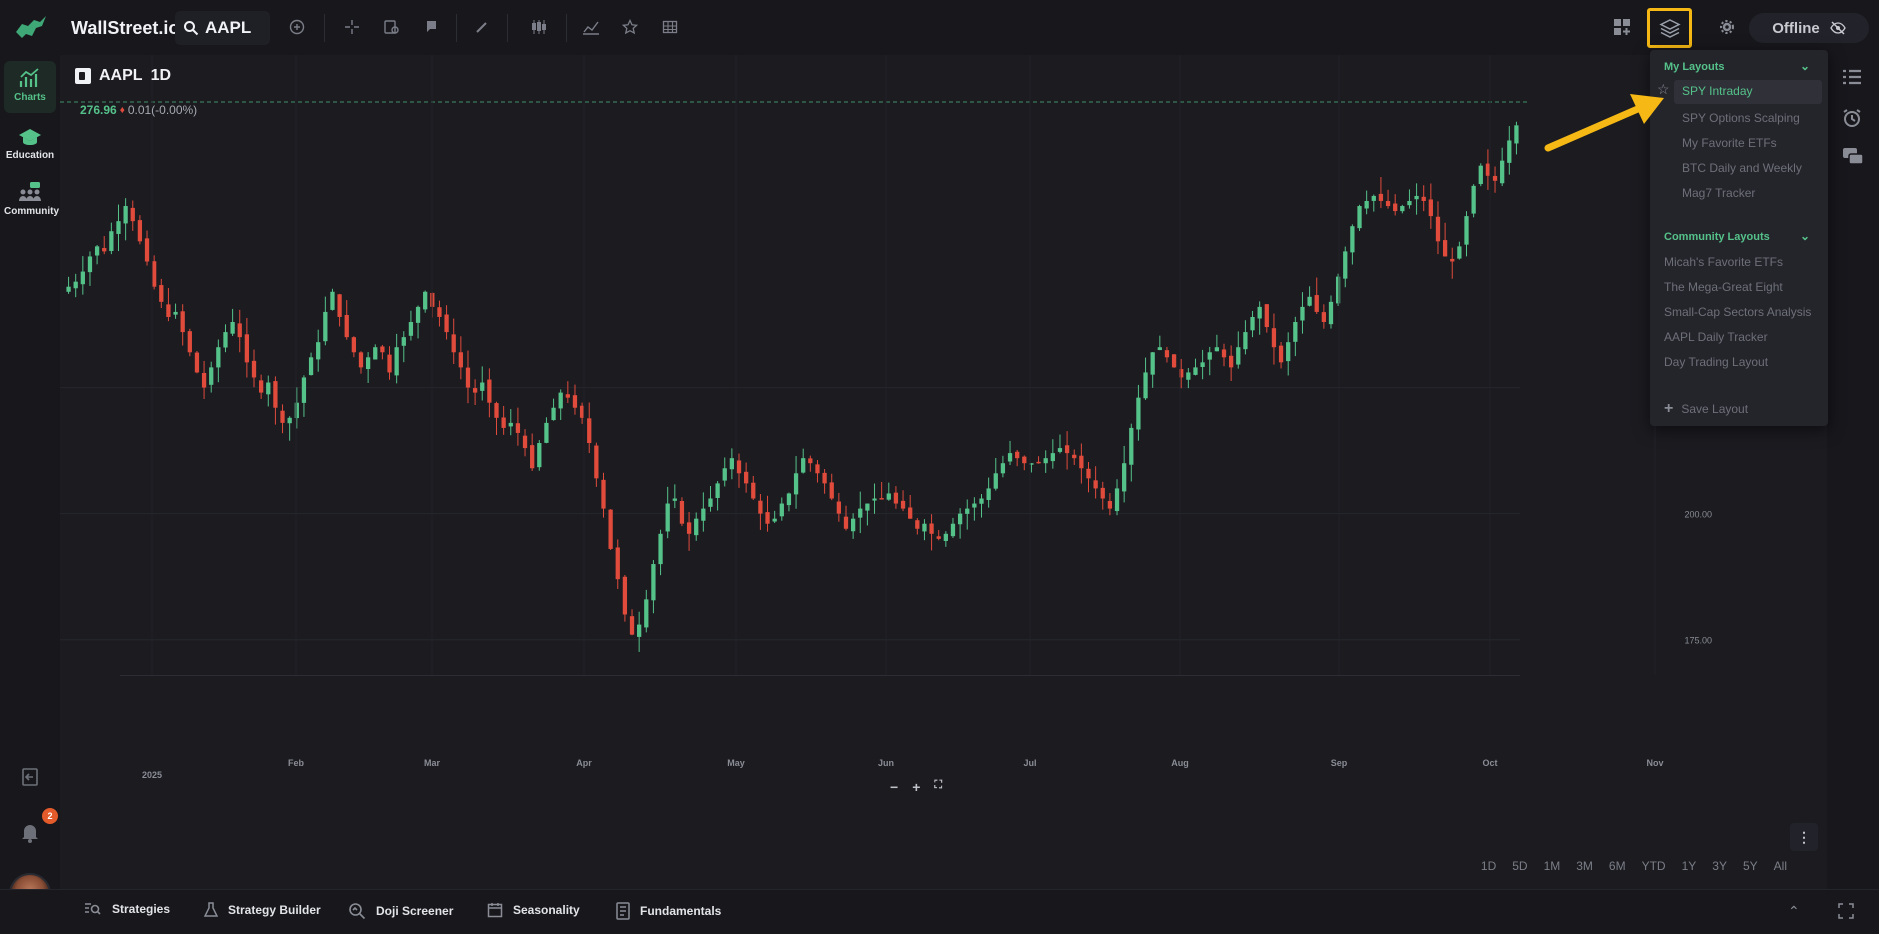 The width and height of the screenshot is (1879, 934). I want to click on search-input: AAPL, so click(228, 27).